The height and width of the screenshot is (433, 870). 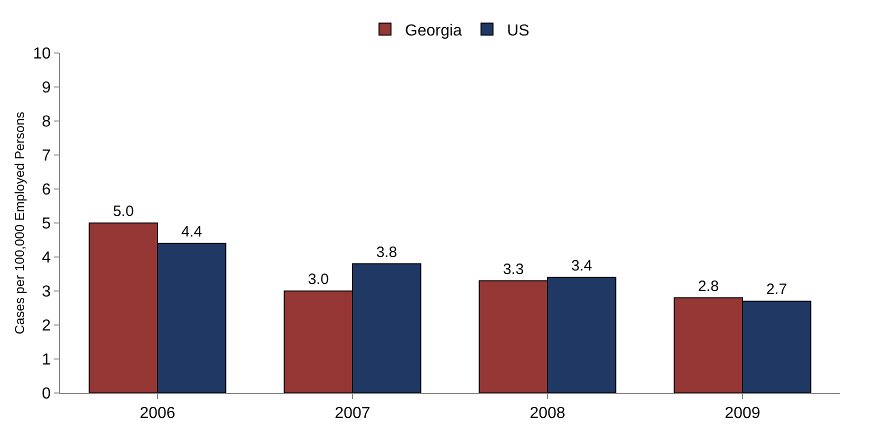 I want to click on data-label: 3.3, so click(x=513, y=269).